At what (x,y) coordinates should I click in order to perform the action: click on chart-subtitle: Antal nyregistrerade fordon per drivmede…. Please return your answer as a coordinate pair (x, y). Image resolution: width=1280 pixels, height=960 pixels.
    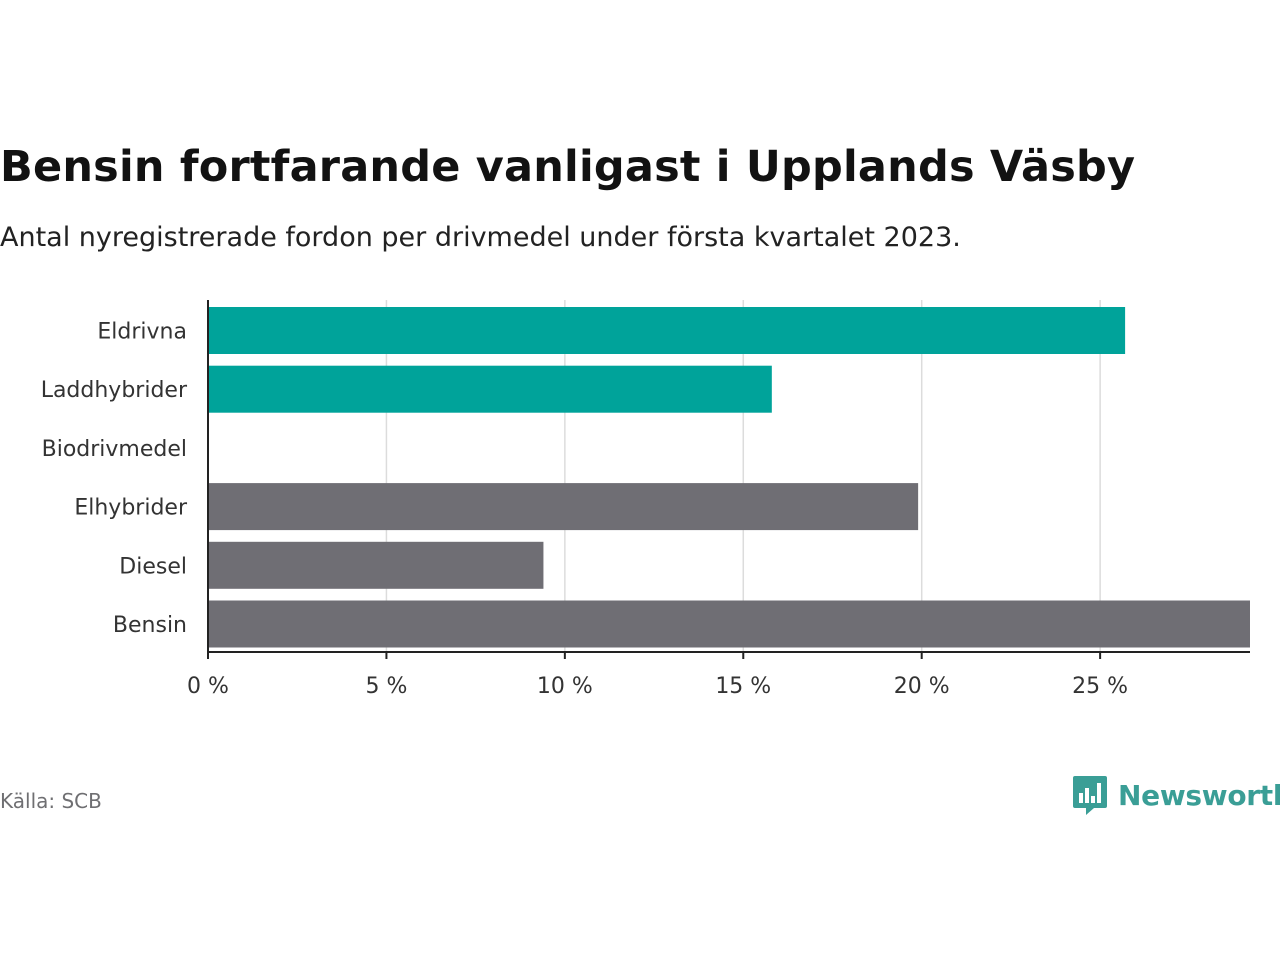
    Looking at the image, I should click on (480, 237).